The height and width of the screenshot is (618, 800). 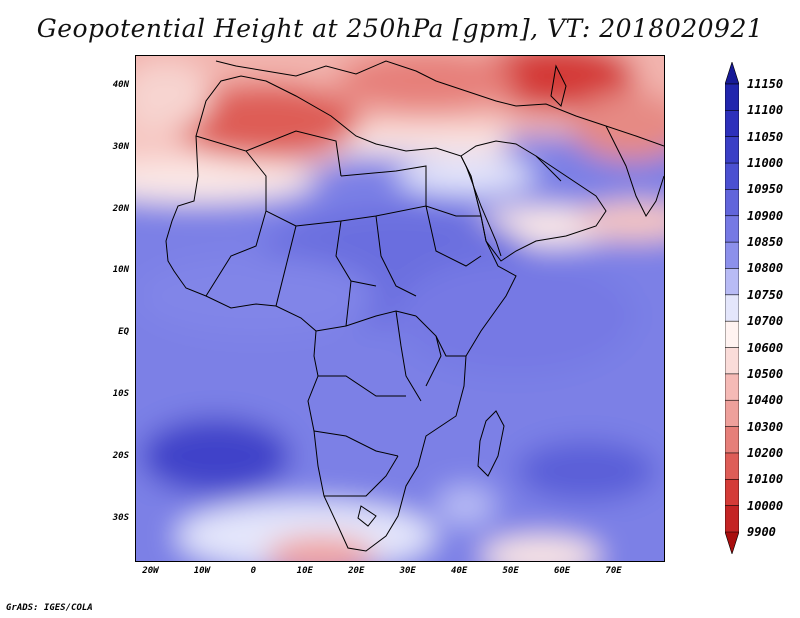 What do you see at coordinates (150, 571) in the screenshot?
I see `longitude-tick-label: 20W` at bounding box center [150, 571].